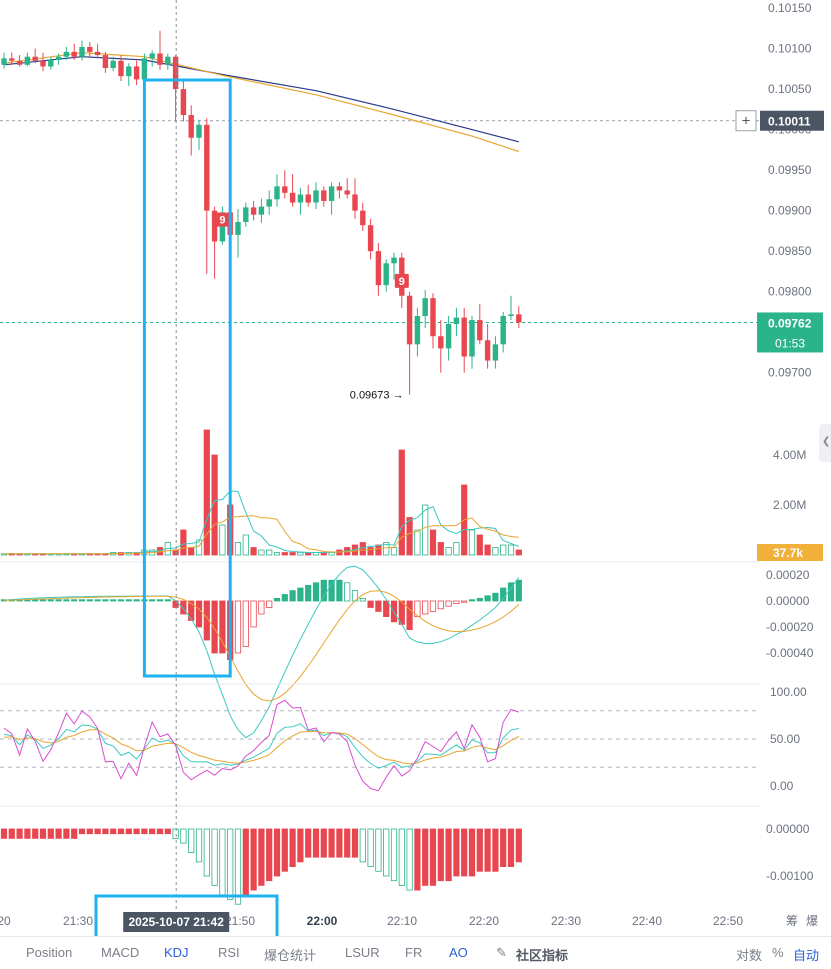  I want to click on tab-community-indicators: 社区指标, so click(542, 955).